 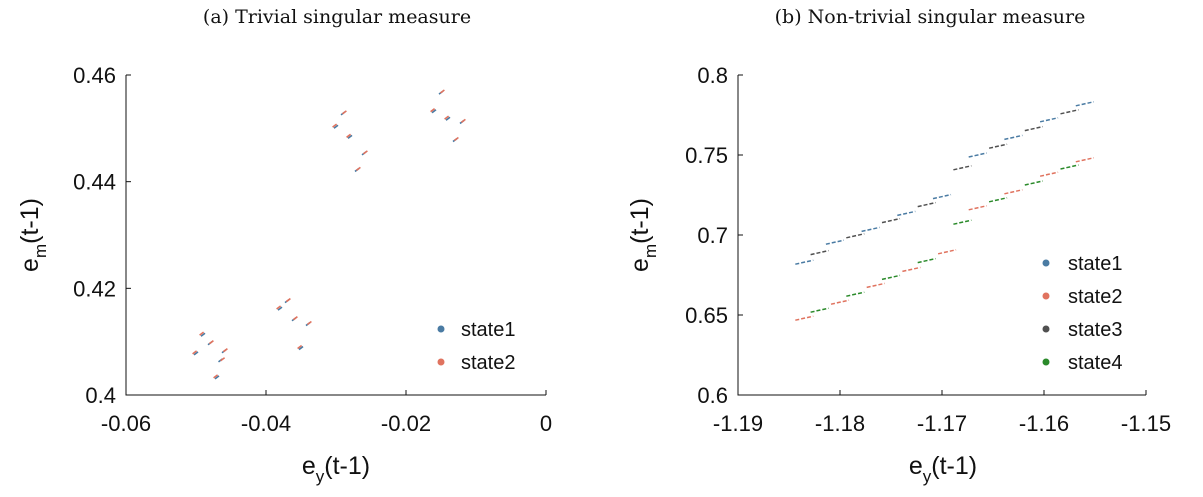 I want to click on panel-a-points, so click(x=329, y=234).